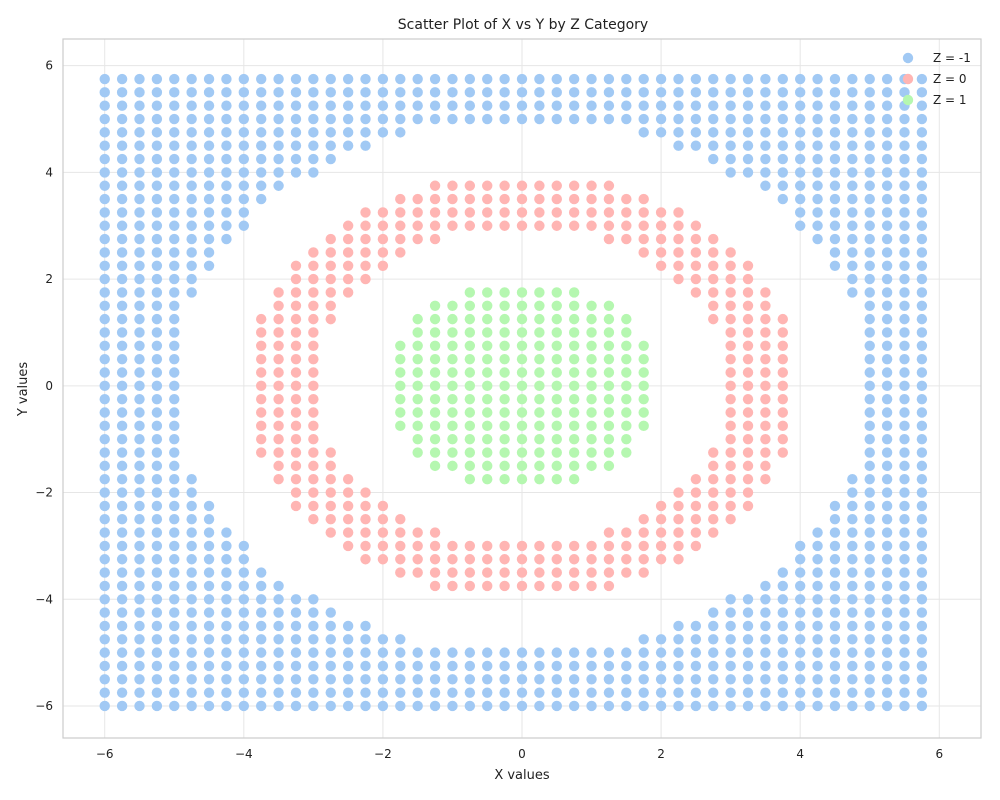 The image size is (1000, 800). What do you see at coordinates (44, 706) in the screenshot?
I see `y-tick-label: −6` at bounding box center [44, 706].